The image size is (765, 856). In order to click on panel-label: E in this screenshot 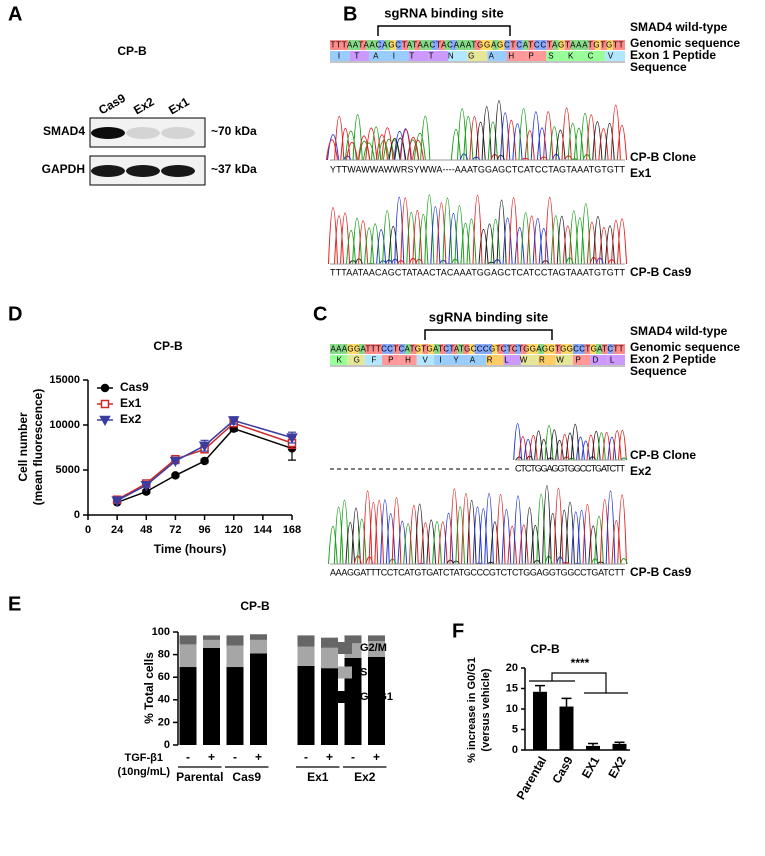, I will do `click(14, 604)`.